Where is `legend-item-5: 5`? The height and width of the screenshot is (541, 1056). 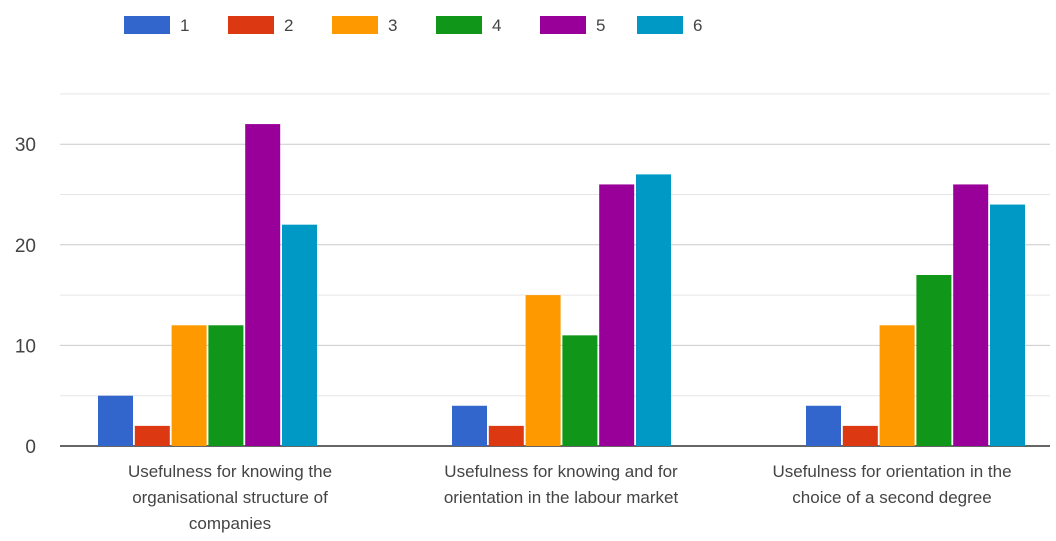 legend-item-5: 5 is located at coordinates (572, 25).